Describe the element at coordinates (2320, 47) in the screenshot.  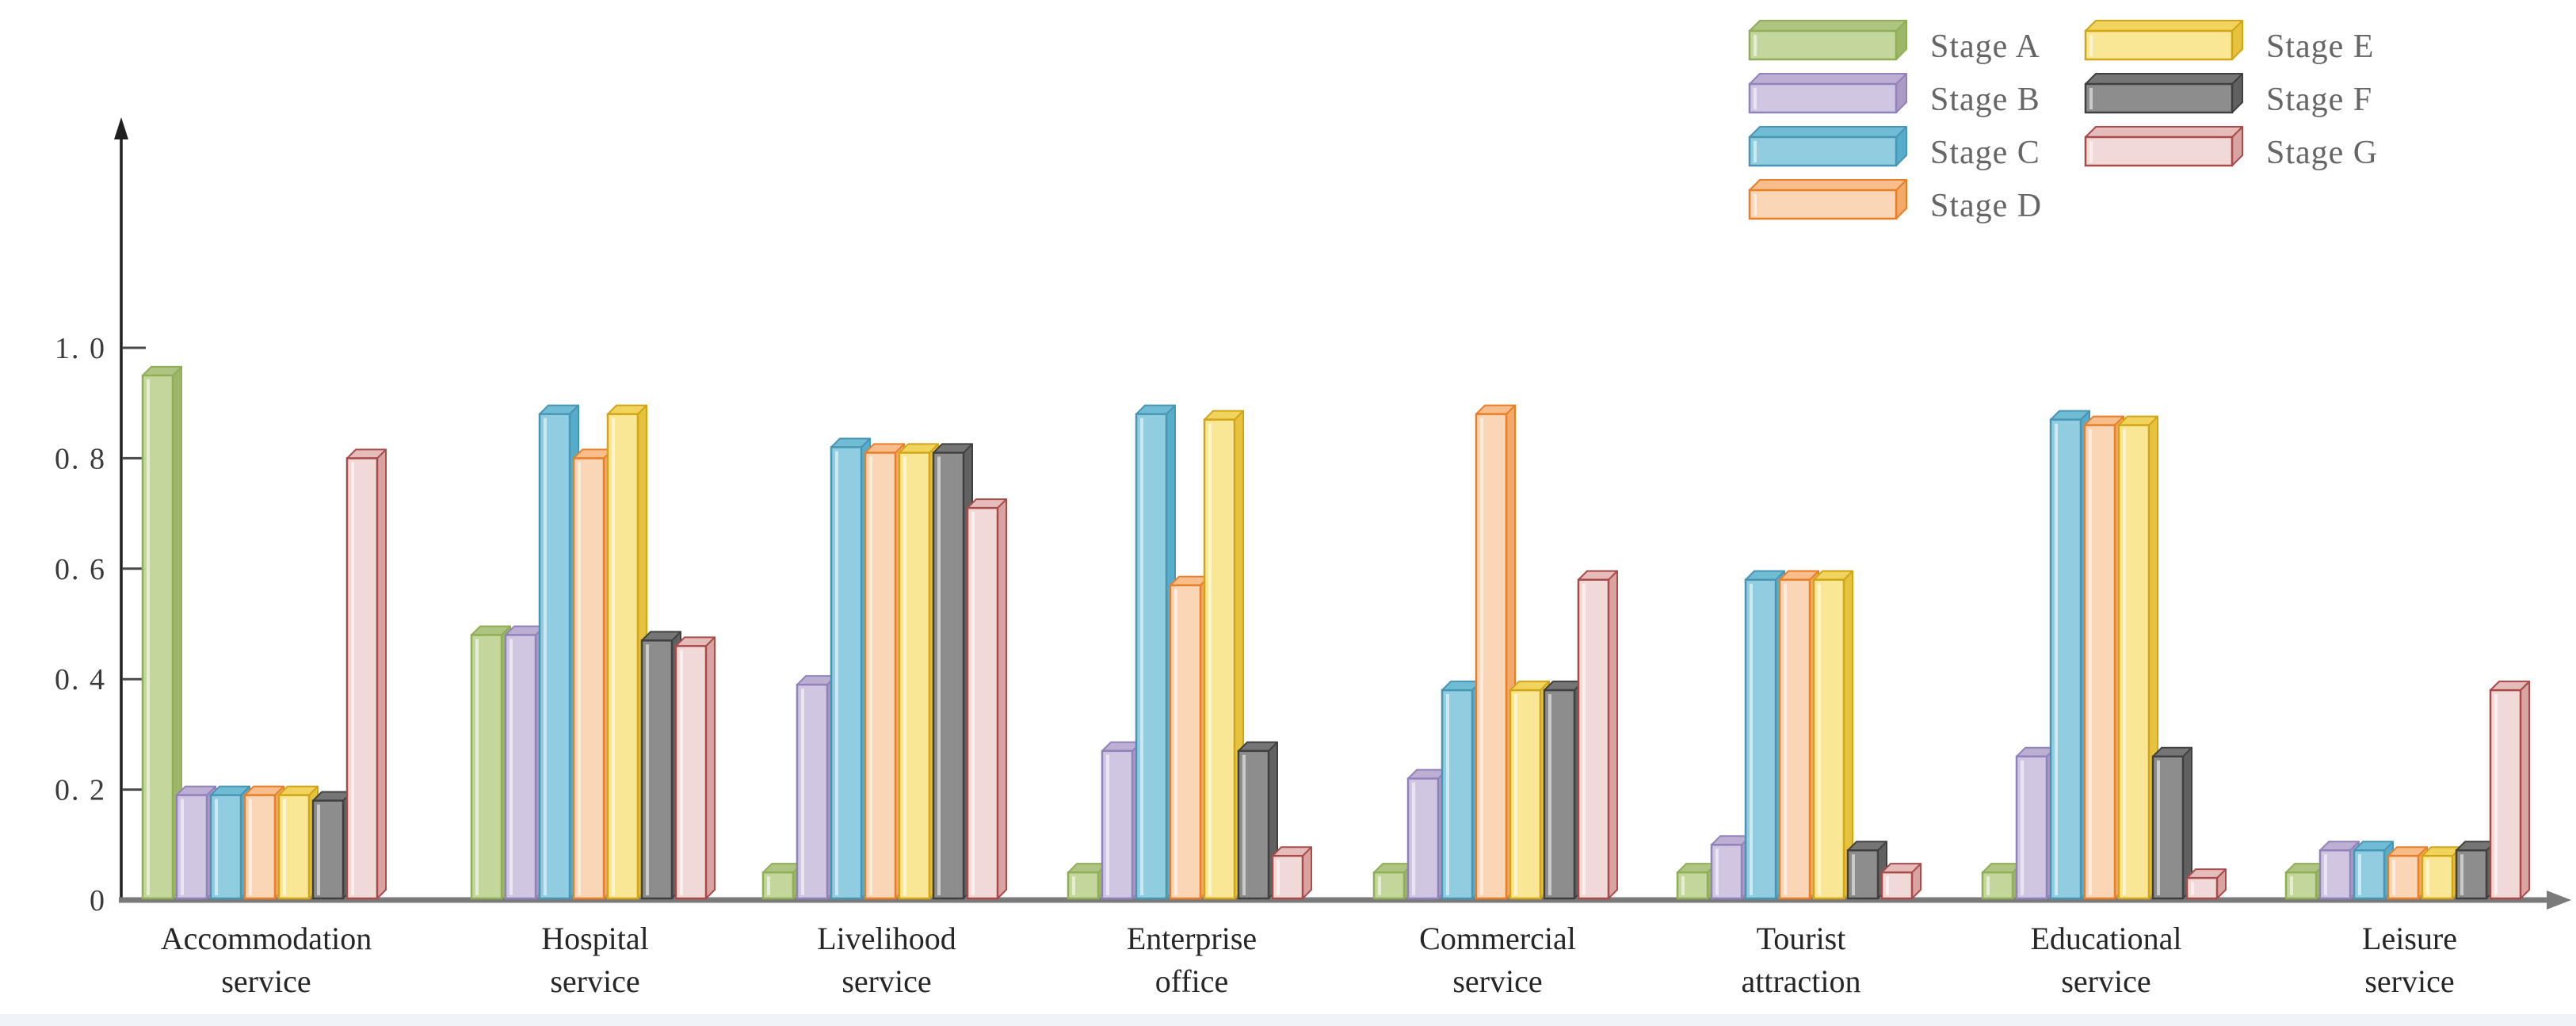
I see `legend-label: Stage E` at that location.